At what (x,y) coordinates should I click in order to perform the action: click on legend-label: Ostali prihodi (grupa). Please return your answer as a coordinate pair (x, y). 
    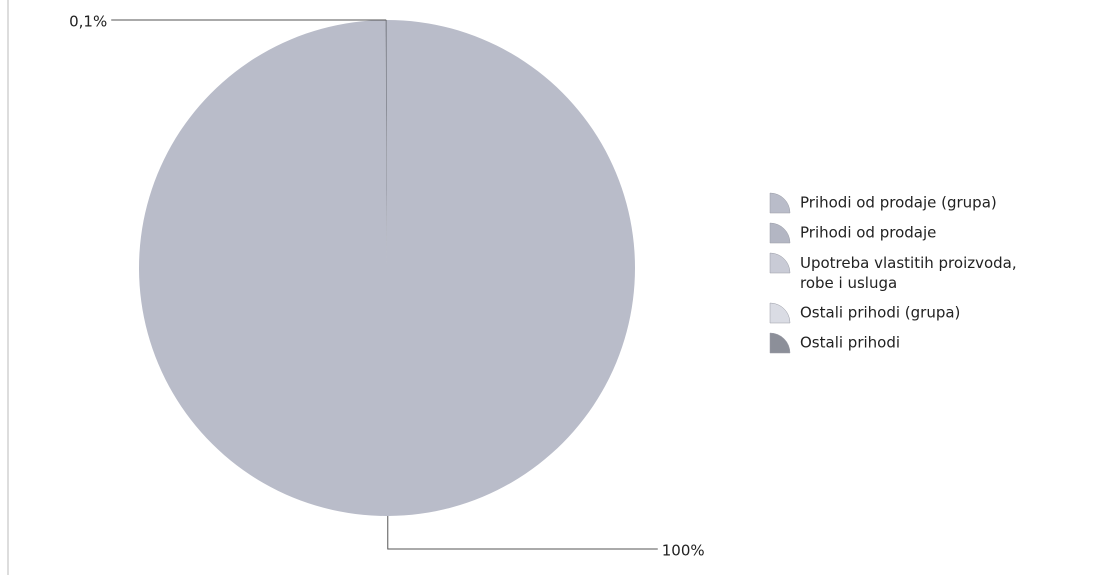
    Looking at the image, I should click on (880, 313).